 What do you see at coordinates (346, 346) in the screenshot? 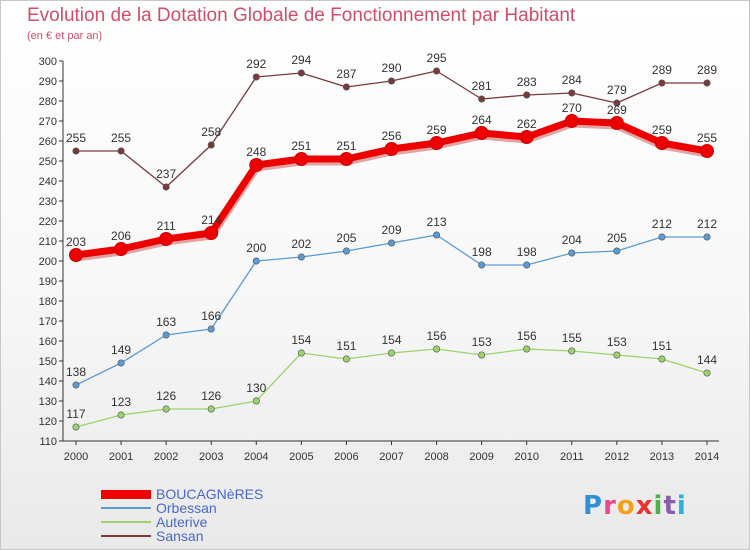
I see `data-label: 151` at bounding box center [346, 346].